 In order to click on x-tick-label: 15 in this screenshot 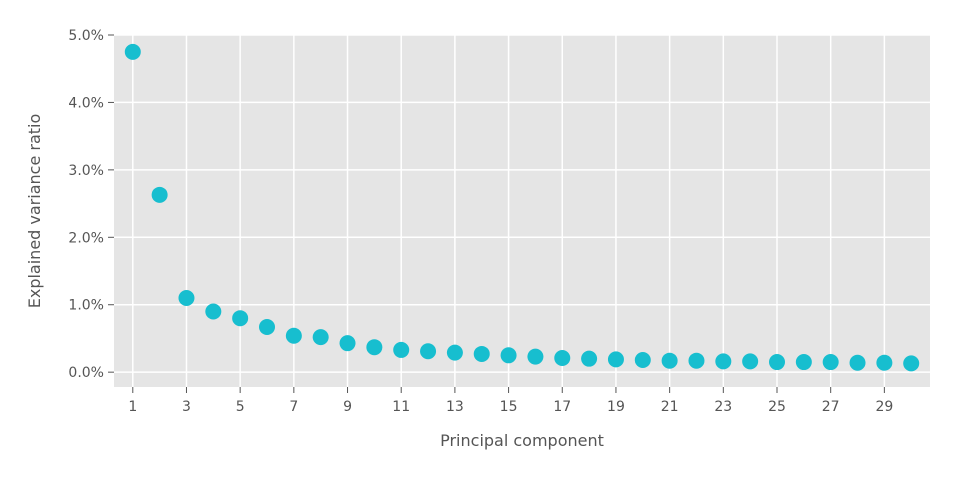, I will do `click(509, 407)`.